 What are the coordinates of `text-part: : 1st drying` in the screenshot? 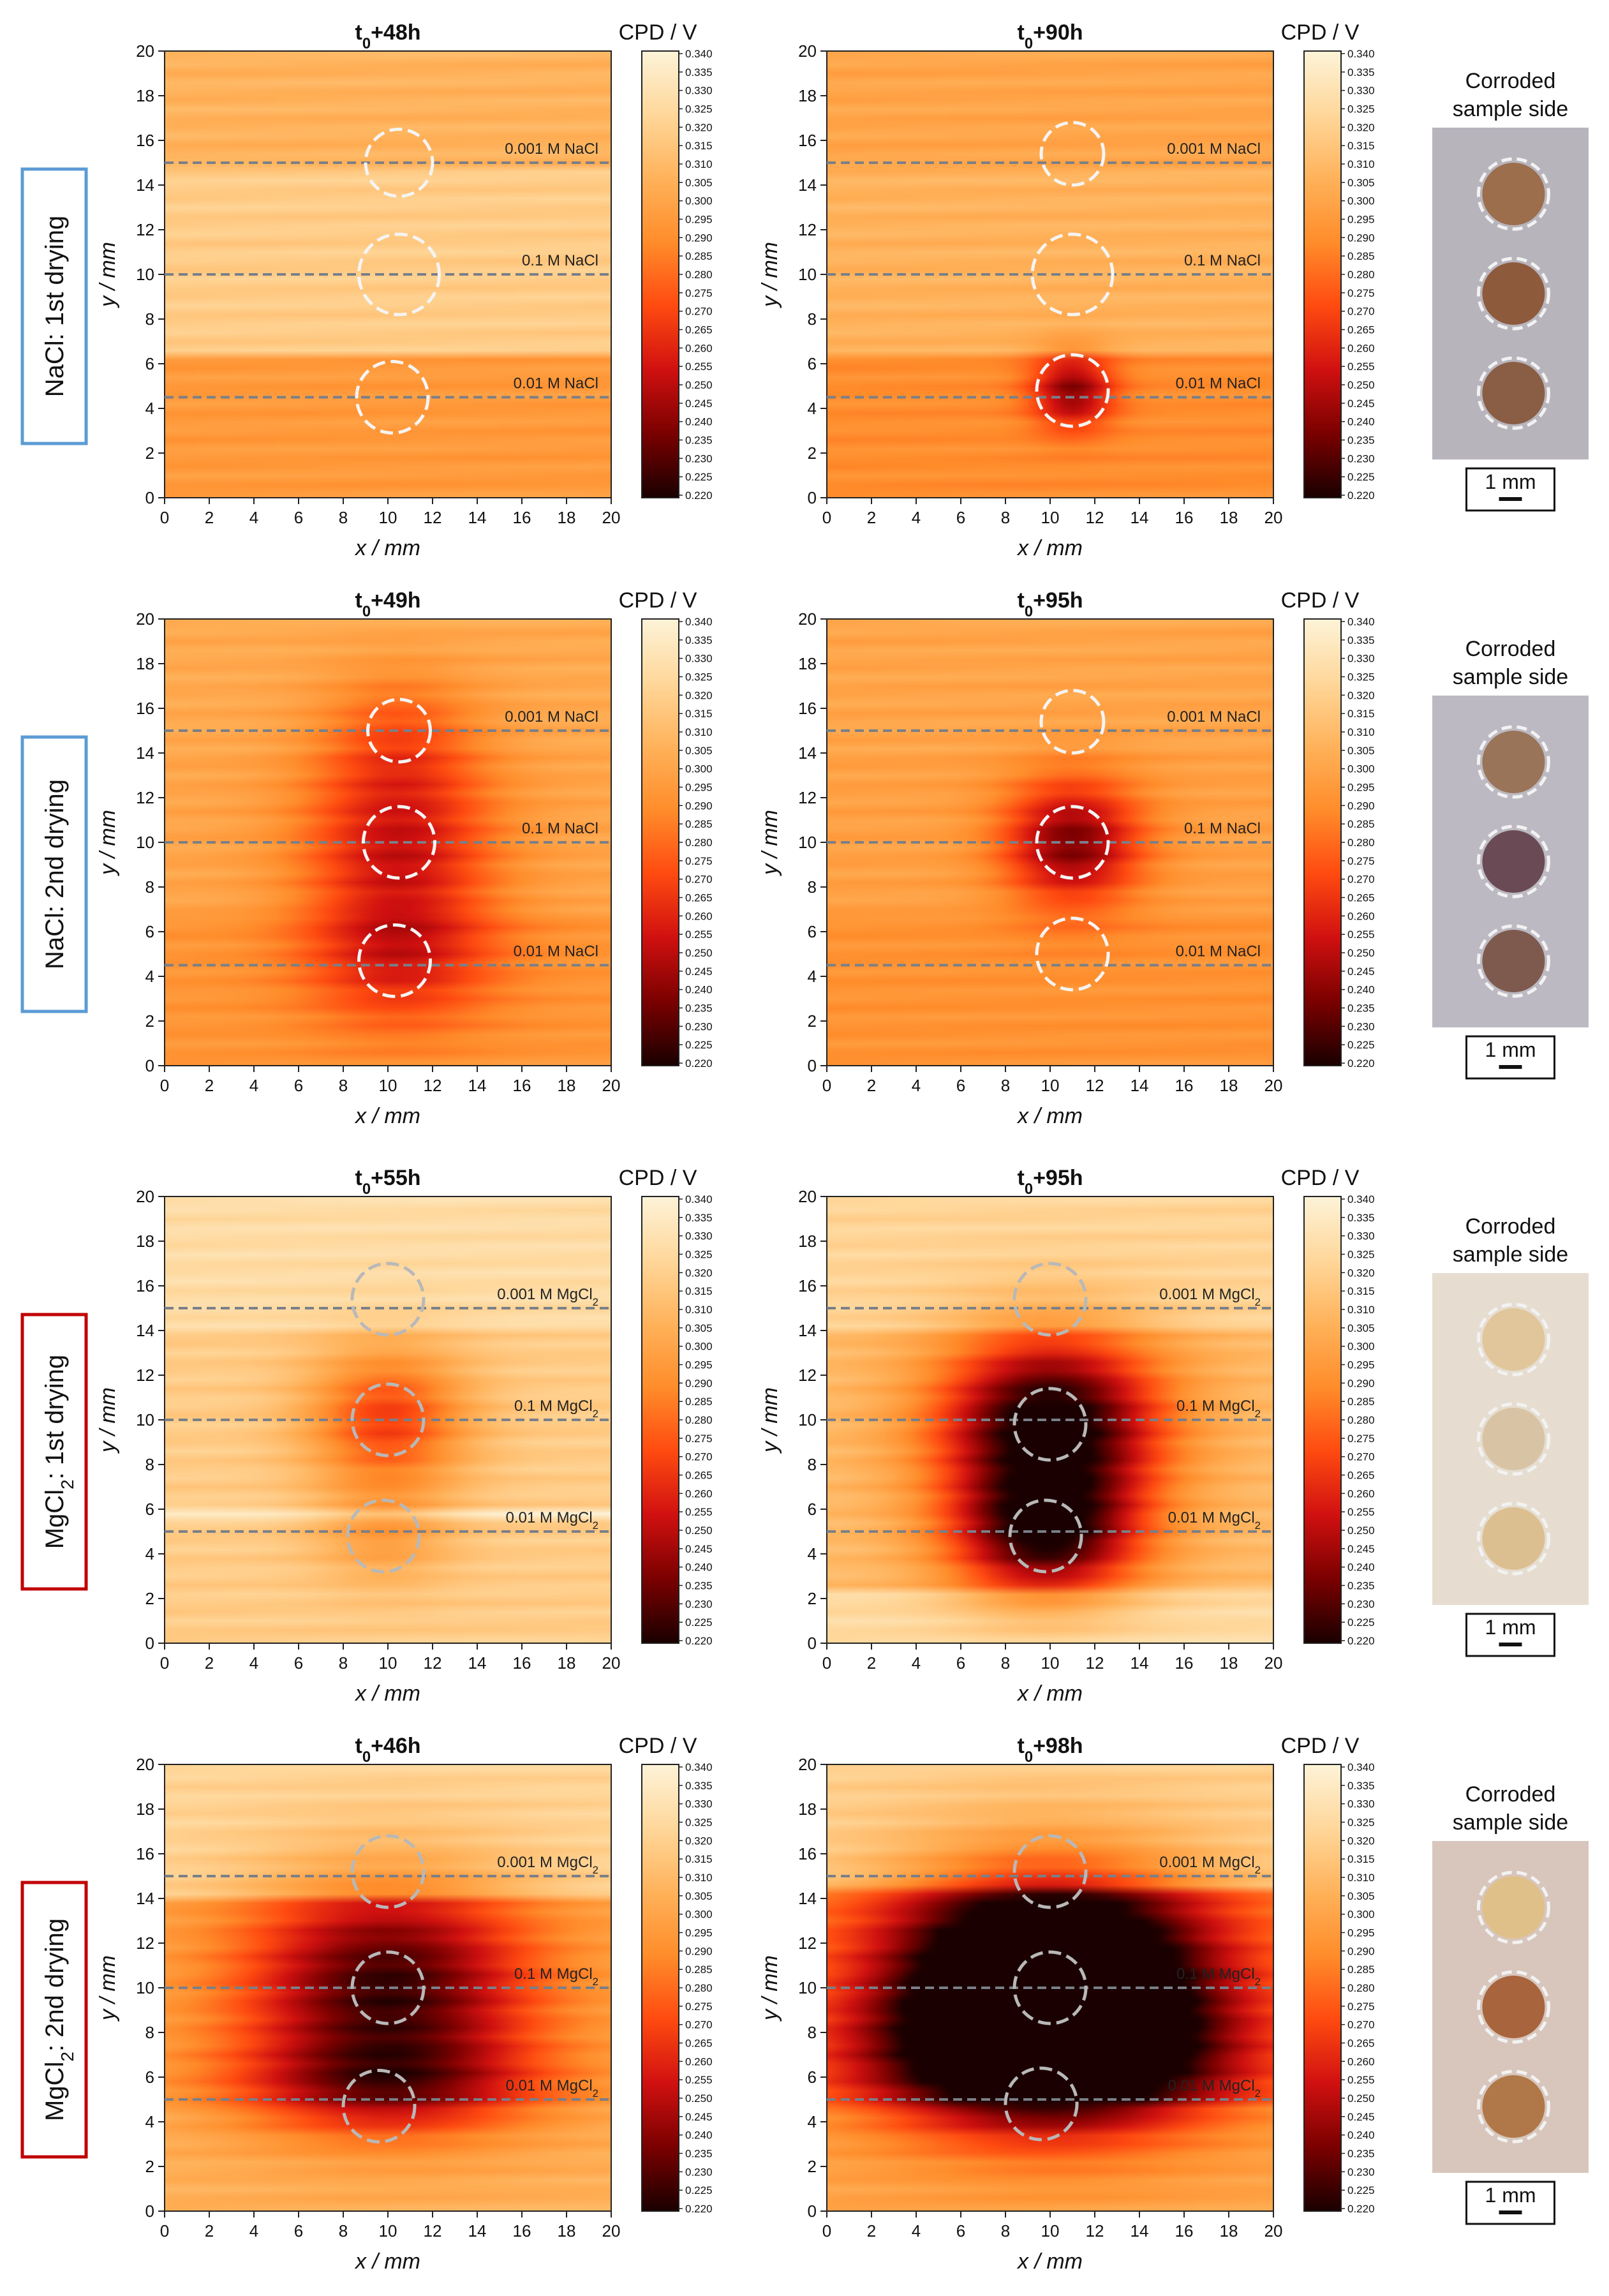 It's located at (55, 1417).